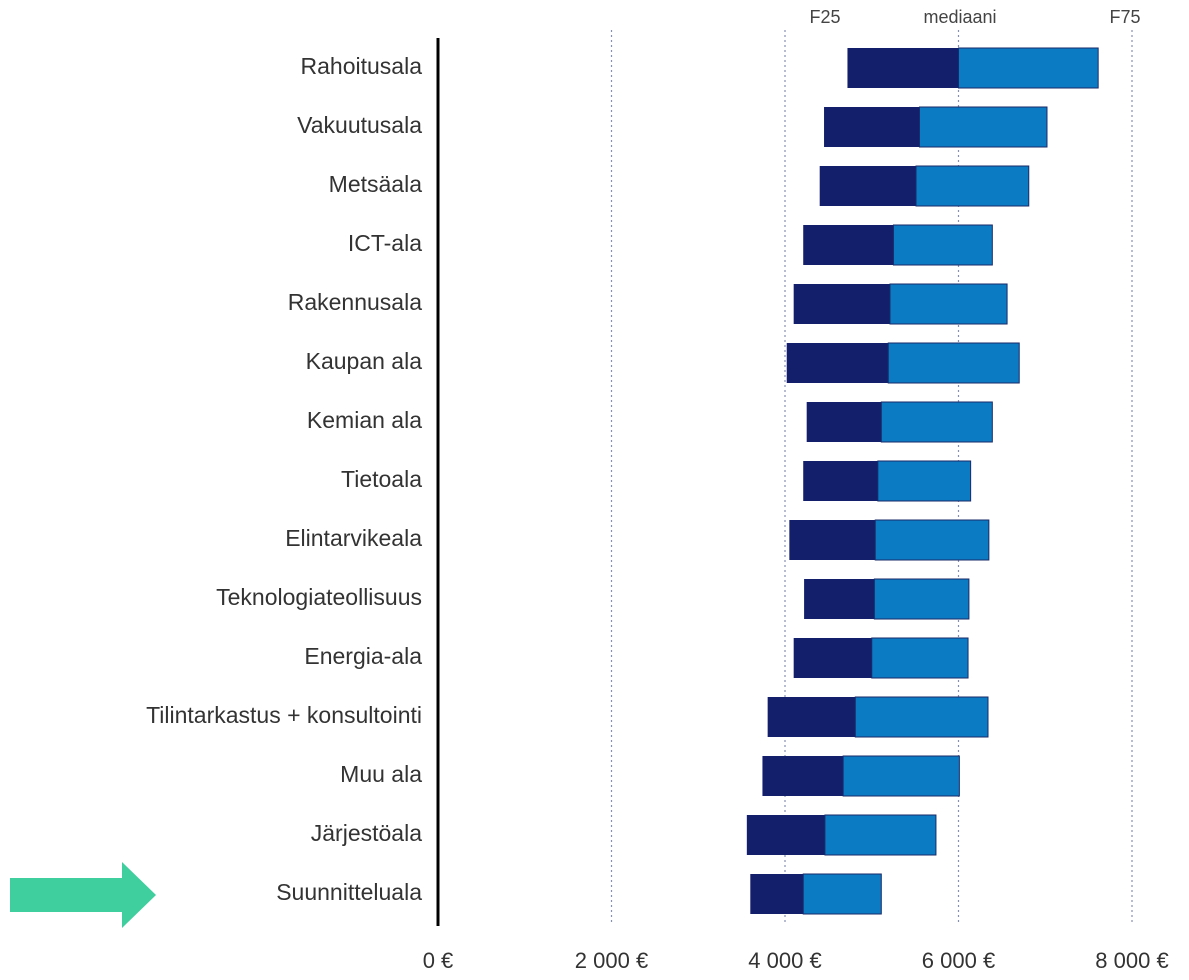 This screenshot has height=980, width=1189. What do you see at coordinates (784, 960) in the screenshot?
I see `x-tick-label: 4 000 €` at bounding box center [784, 960].